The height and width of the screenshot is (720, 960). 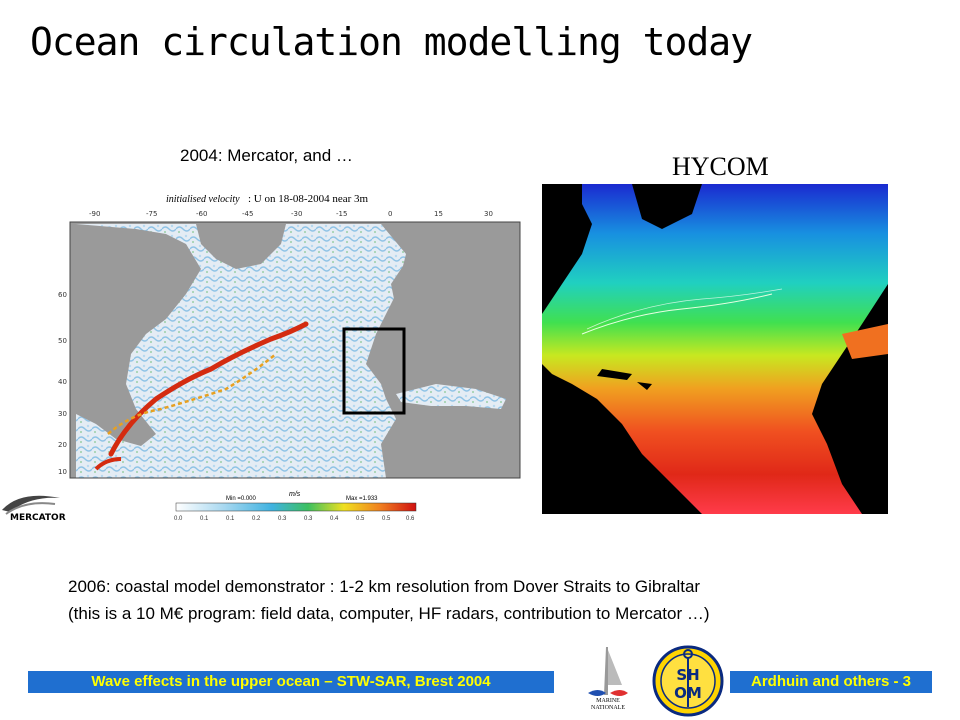 I want to click on lon-tick: 30, so click(x=488, y=214).